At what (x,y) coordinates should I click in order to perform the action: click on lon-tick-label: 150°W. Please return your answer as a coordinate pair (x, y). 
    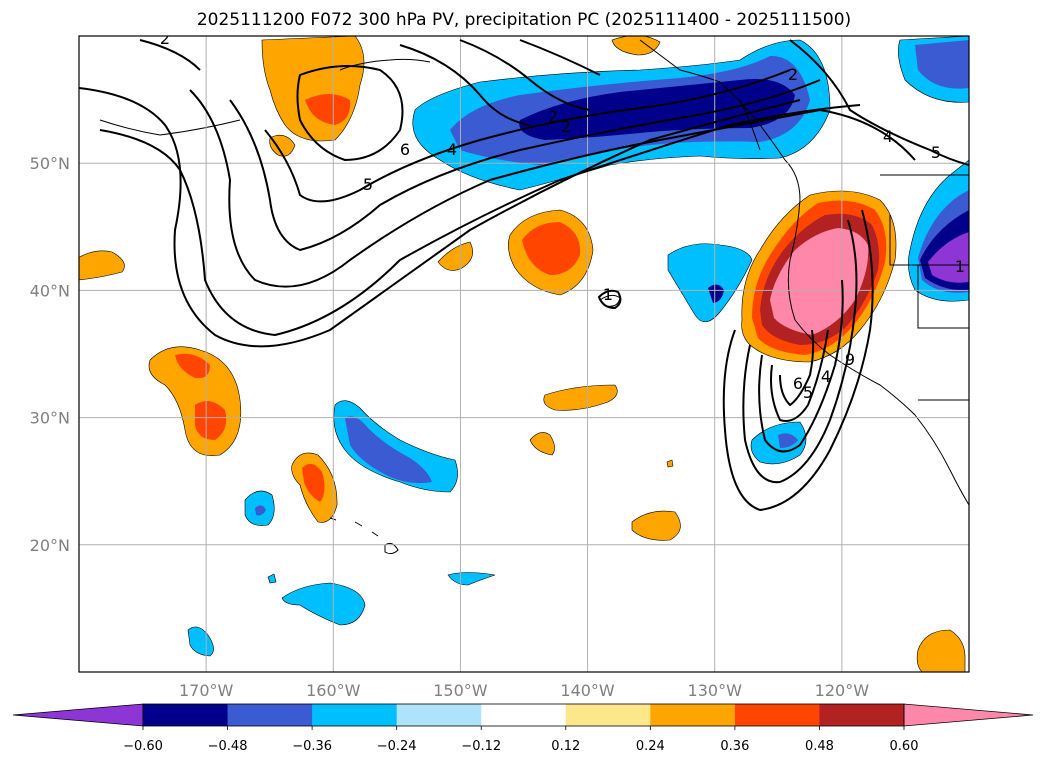
    Looking at the image, I should click on (460, 690).